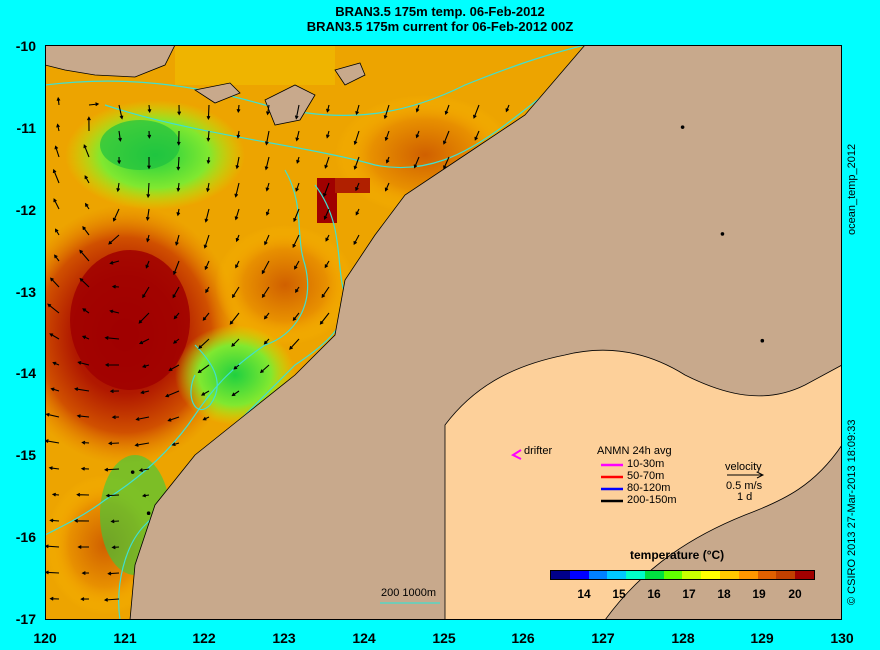 The height and width of the screenshot is (650, 880). I want to click on colorbar-tick-label: 14, so click(584, 594).